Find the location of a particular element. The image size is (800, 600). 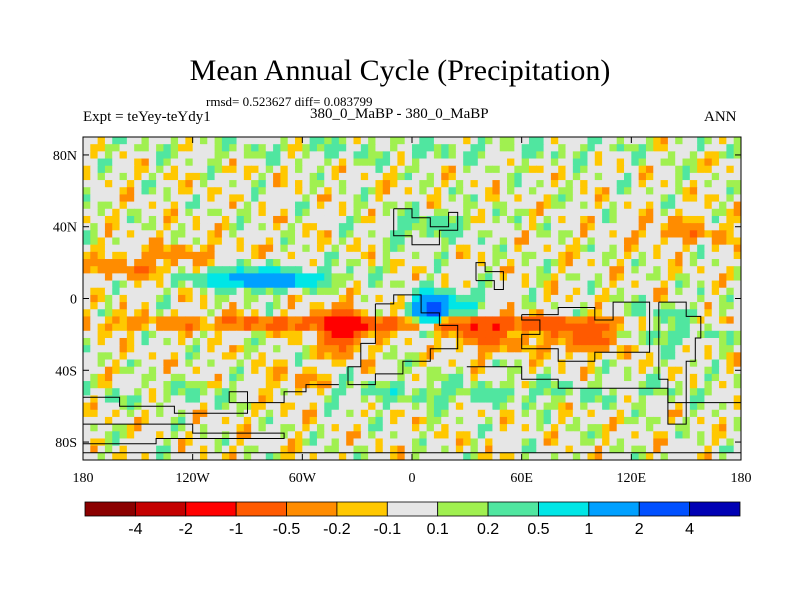

colorbar: -4 -2 -1 -0.5 -0.2 -0.1 0.1 0.2 0.5 1 2 4 is located at coordinates (412, 519).